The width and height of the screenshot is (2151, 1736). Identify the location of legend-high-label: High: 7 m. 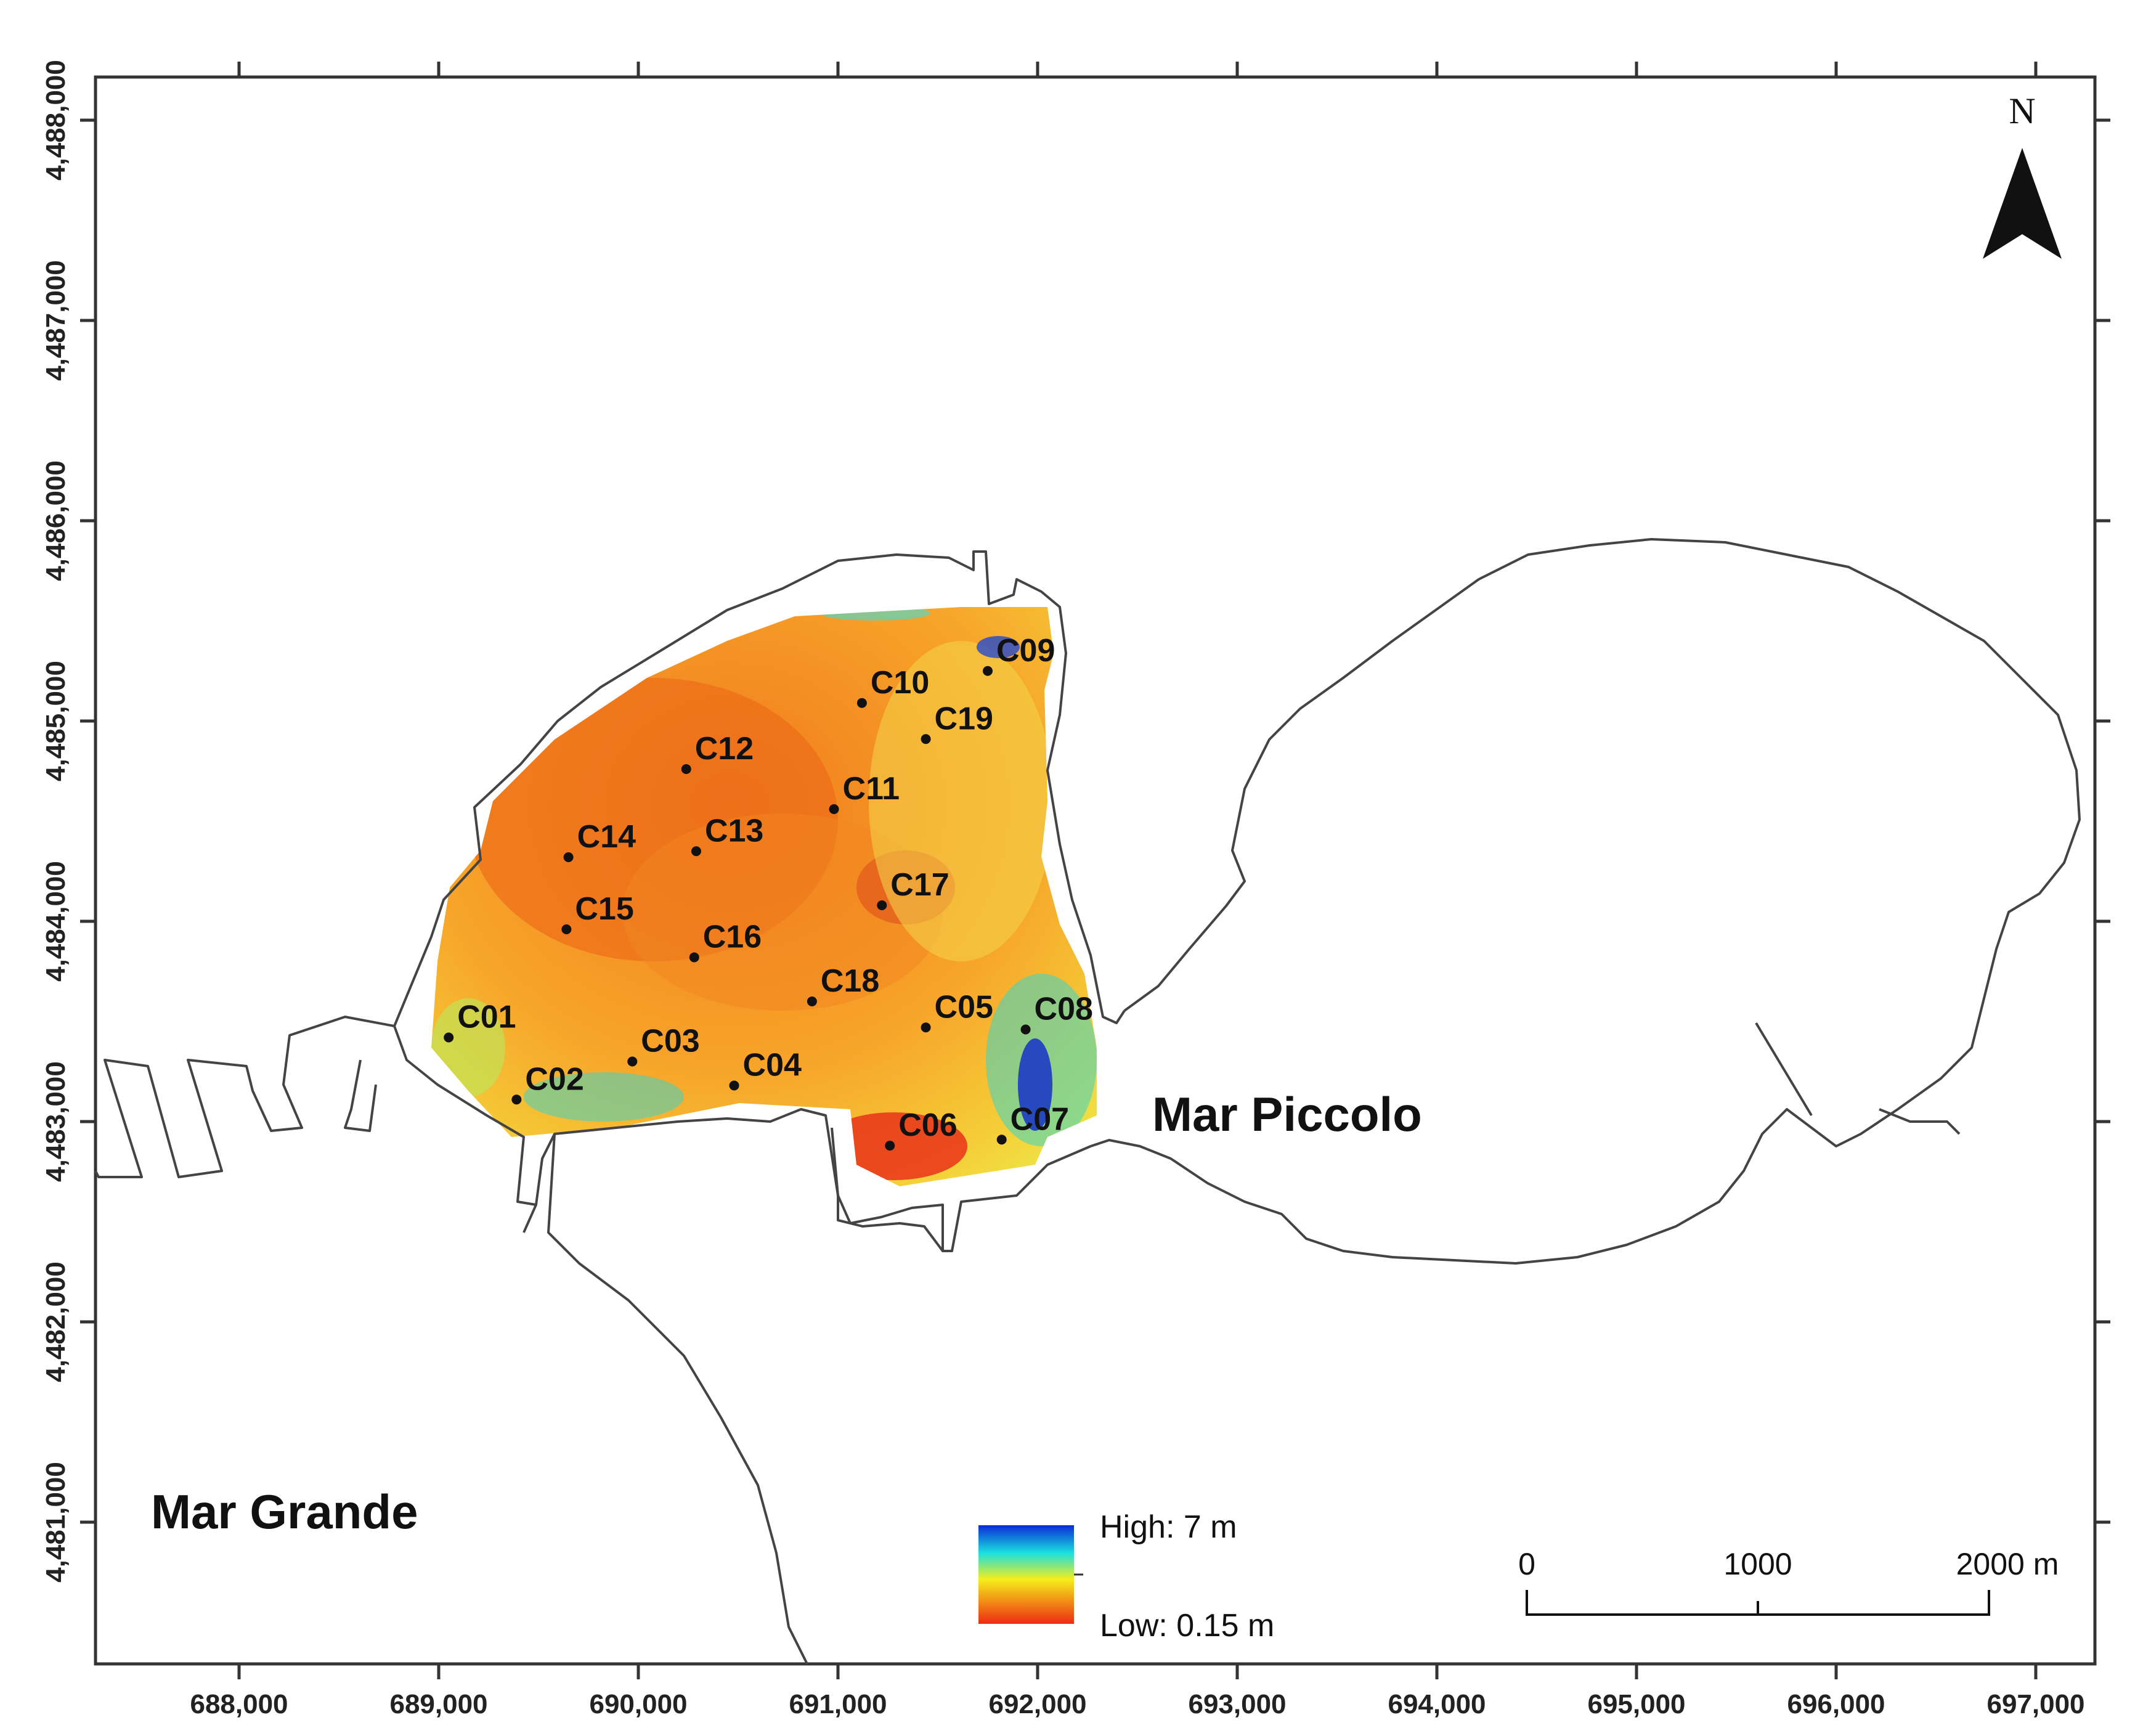
(1168, 1527).